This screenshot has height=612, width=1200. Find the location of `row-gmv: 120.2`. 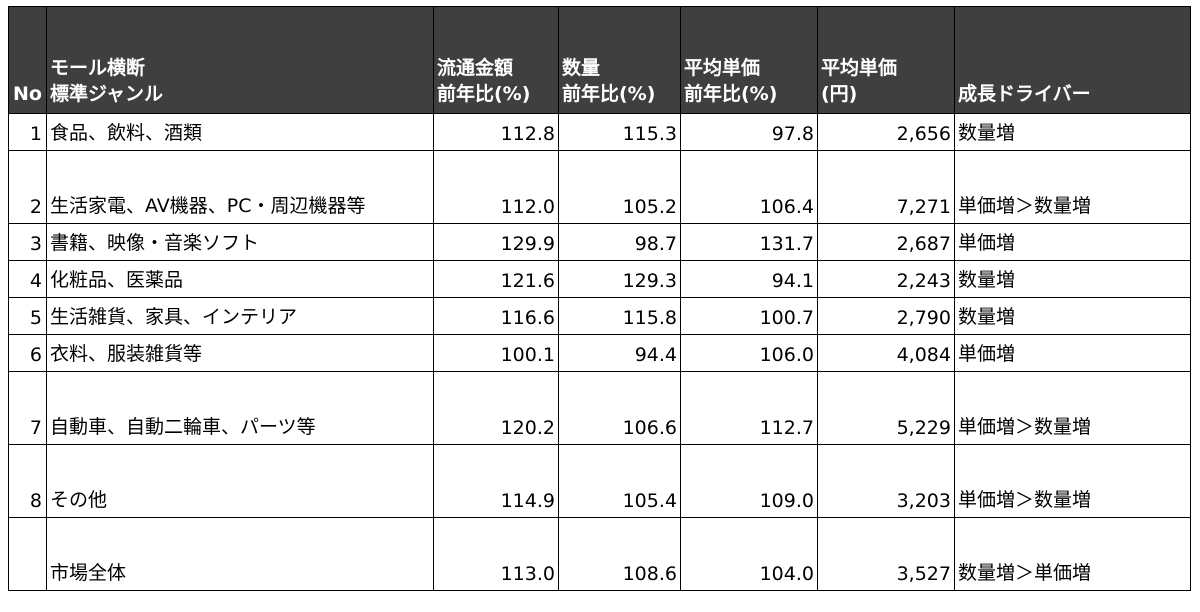

row-gmv: 120.2 is located at coordinates (496, 408).